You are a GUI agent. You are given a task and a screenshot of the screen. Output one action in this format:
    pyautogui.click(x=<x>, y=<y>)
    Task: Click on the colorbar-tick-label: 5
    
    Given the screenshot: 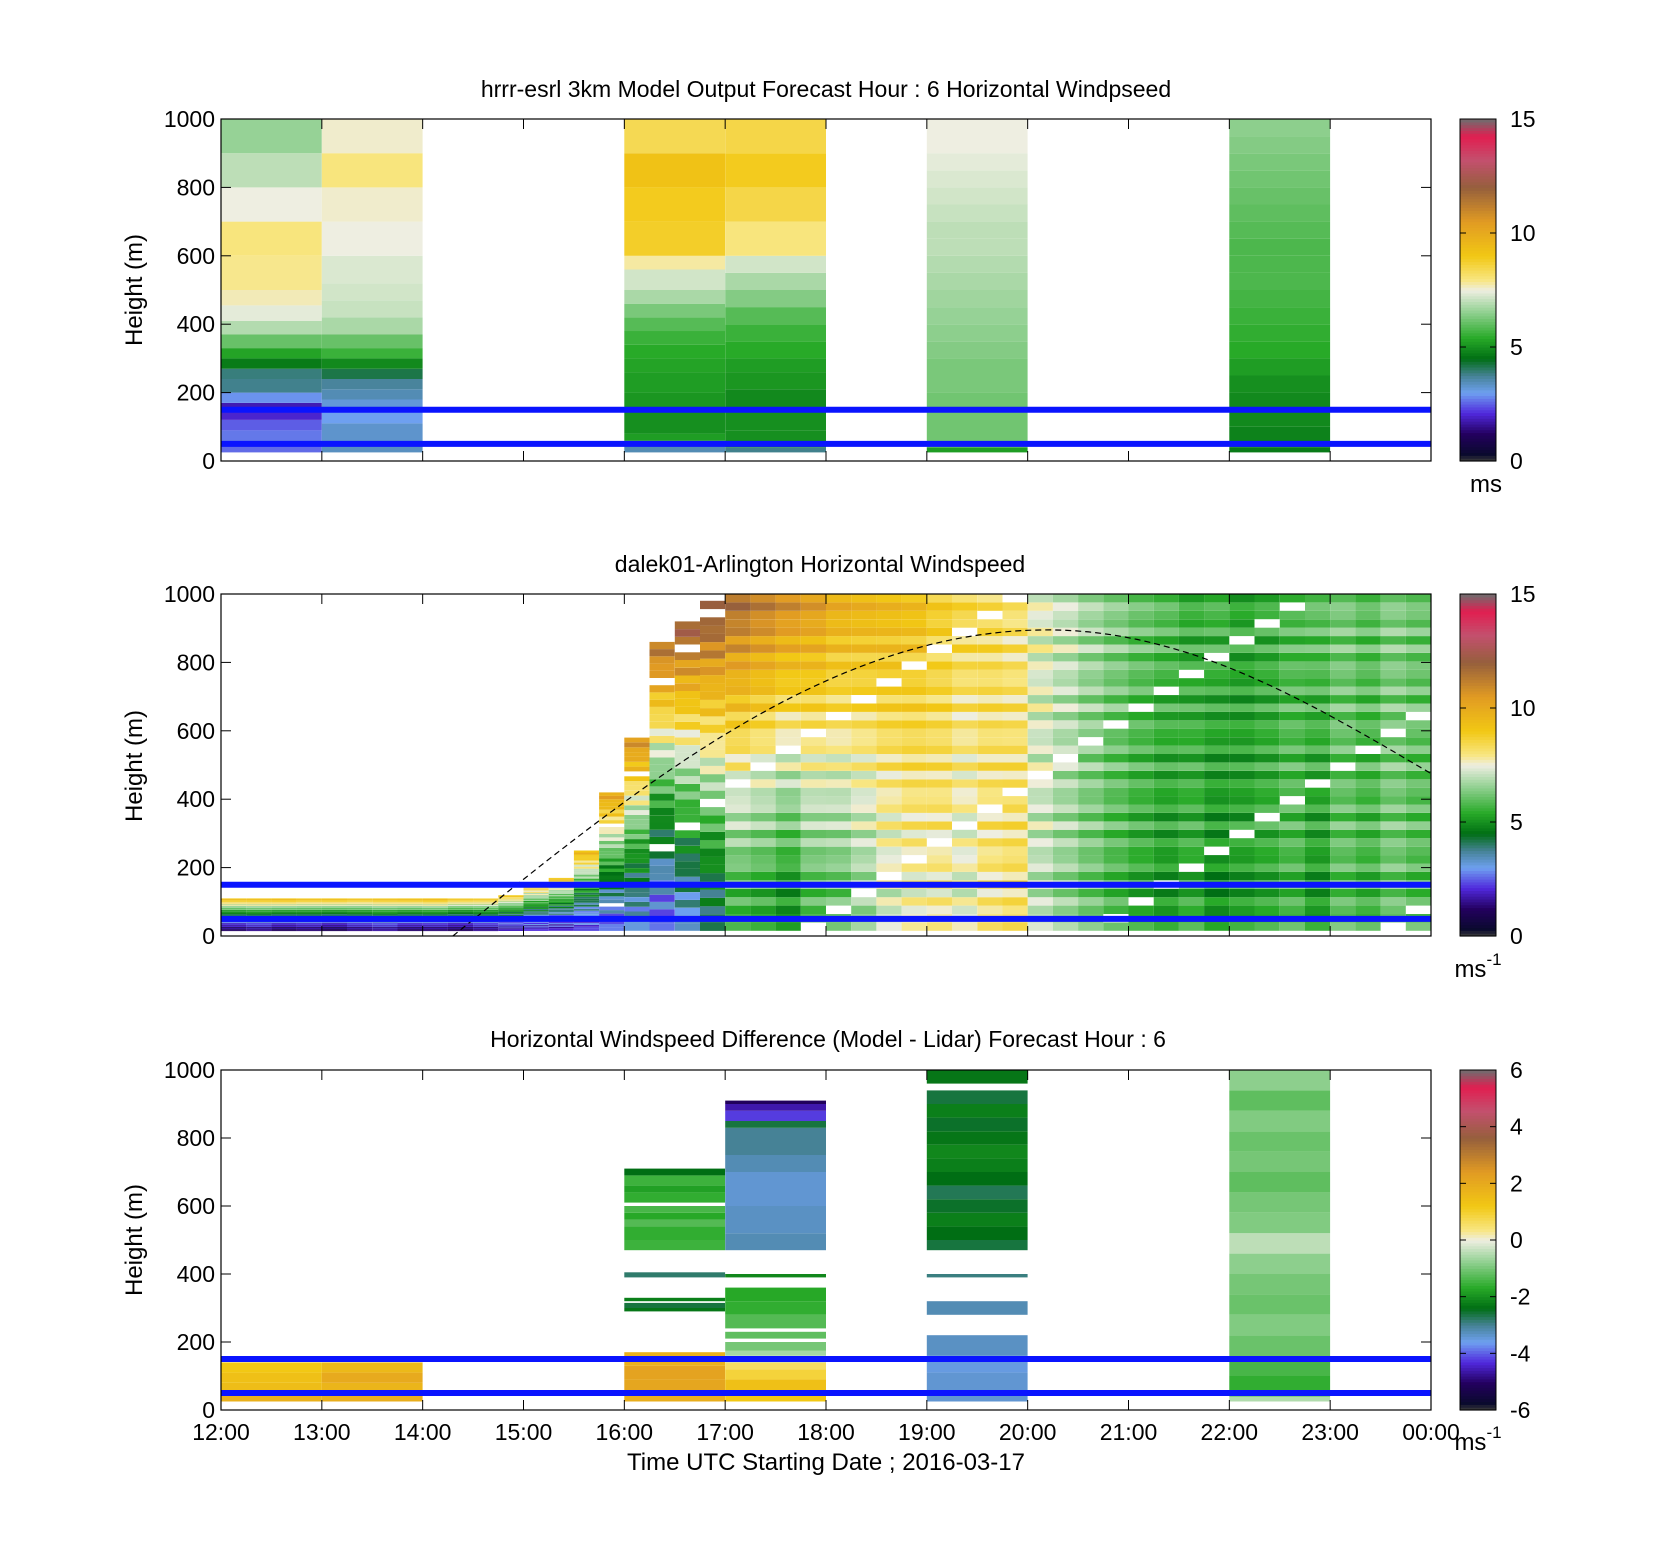 What is the action you would take?
    pyautogui.click(x=1516, y=822)
    